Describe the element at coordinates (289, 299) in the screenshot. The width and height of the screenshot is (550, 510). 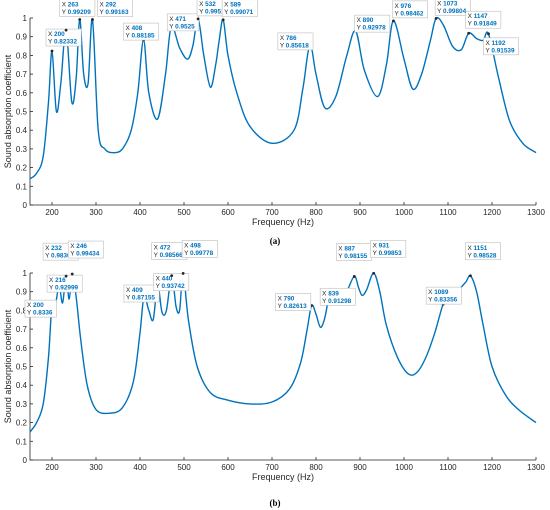
I see `datatip-x-value: 790` at that location.